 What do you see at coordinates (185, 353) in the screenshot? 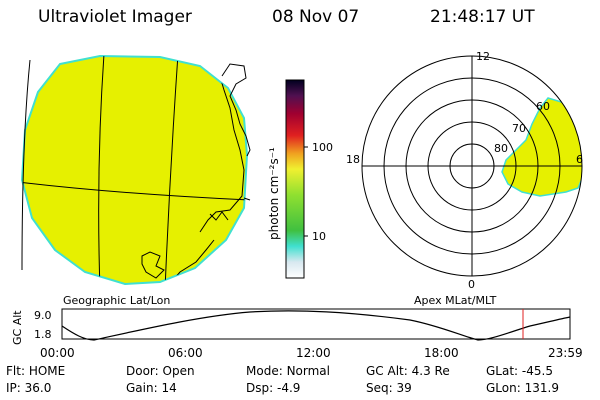
I see `xtick-0600: 06:00` at bounding box center [185, 353].